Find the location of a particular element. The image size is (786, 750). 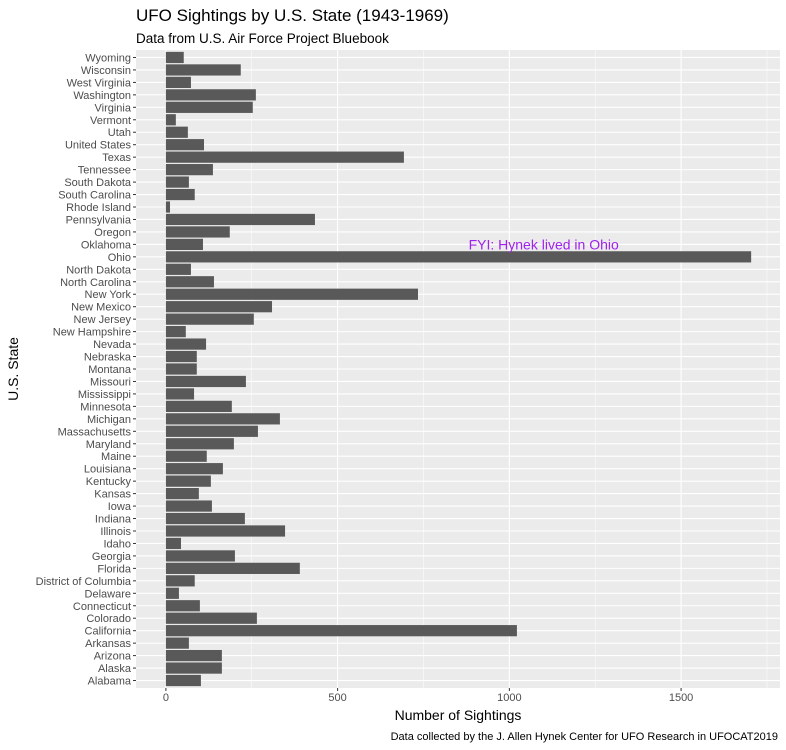

bar-south-dakota is located at coordinates (177, 182).